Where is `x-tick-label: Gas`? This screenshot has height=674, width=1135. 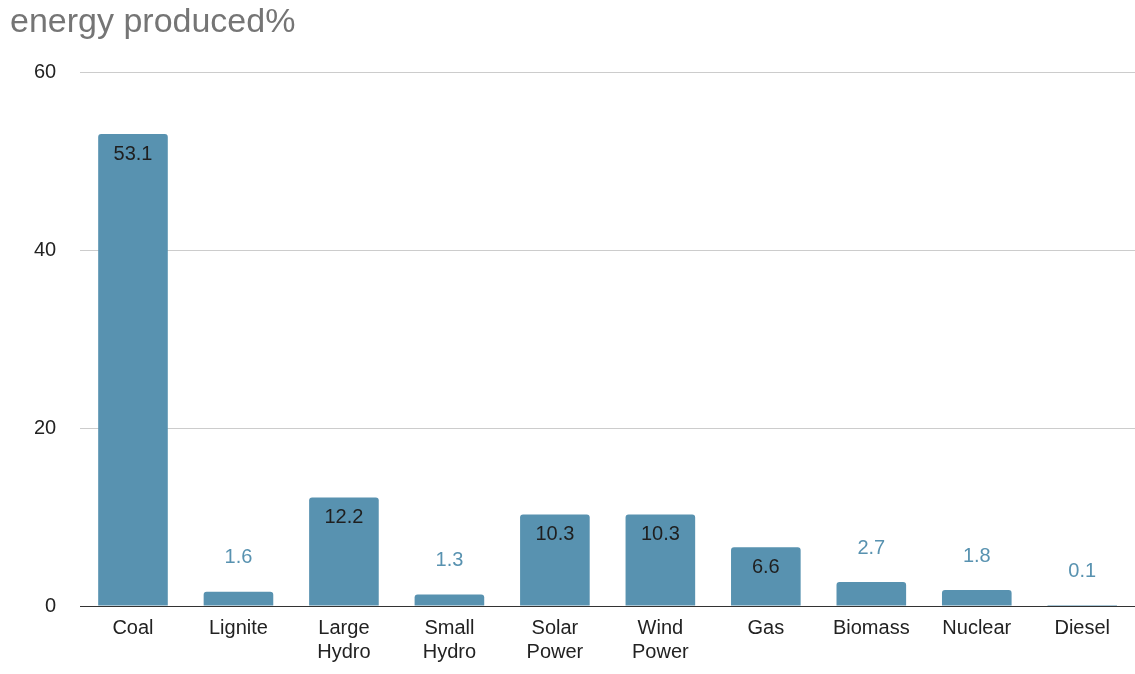
x-tick-label: Gas is located at coordinates (766, 626).